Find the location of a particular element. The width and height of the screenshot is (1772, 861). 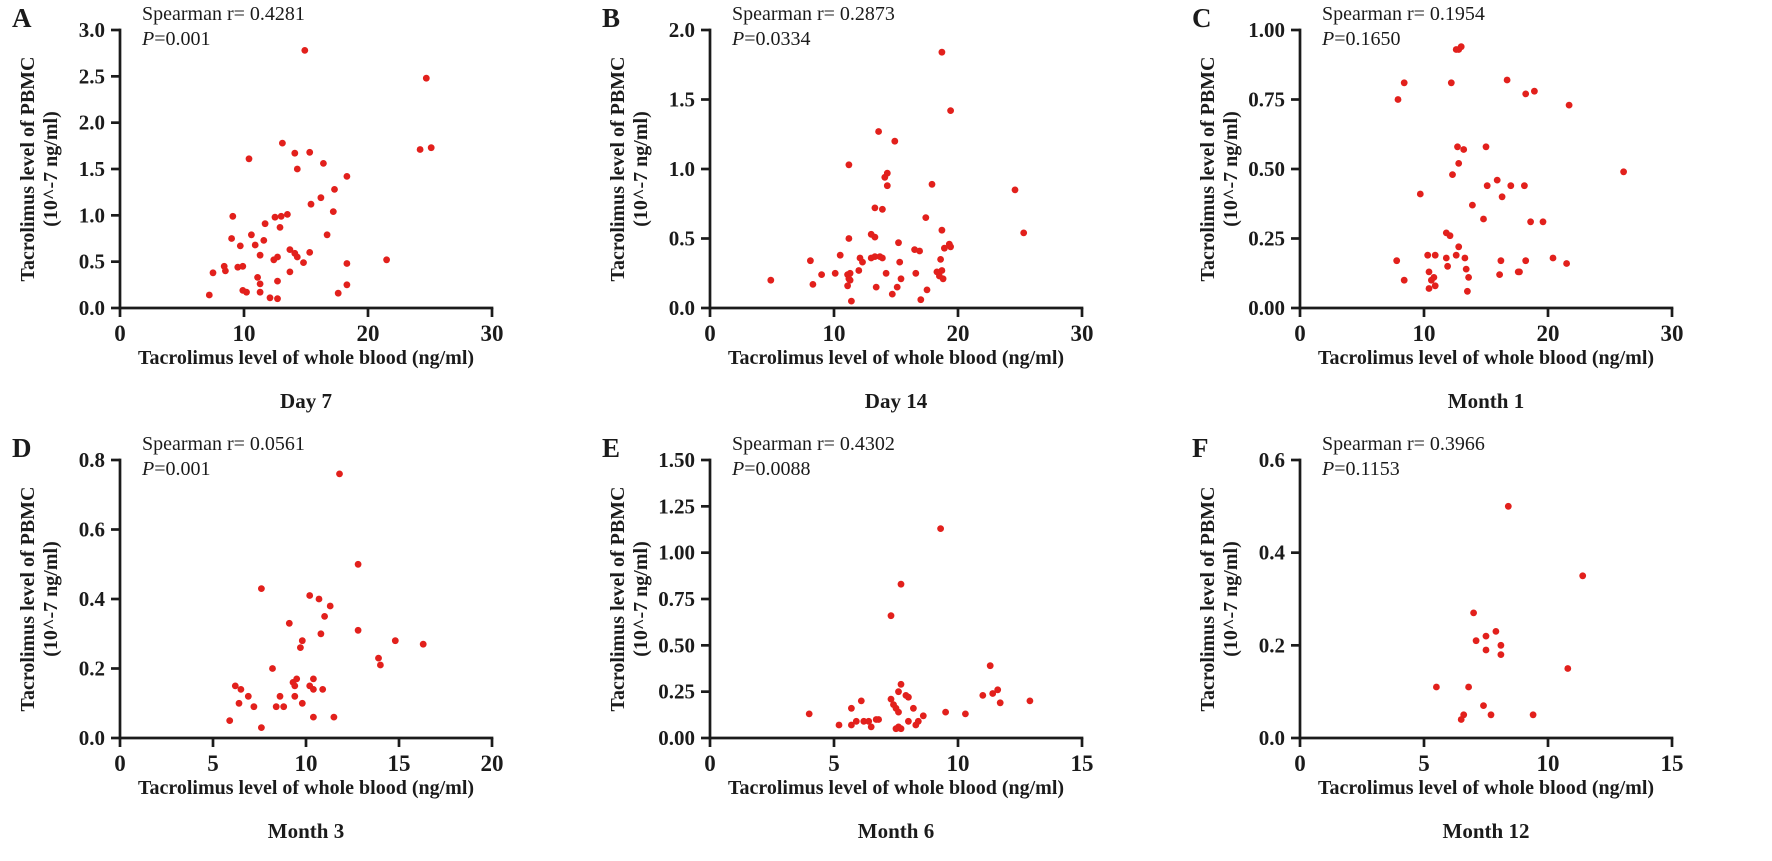

x-axis-label: Tacrolimus level of whole blood (ng/ml) is located at coordinates (896, 788).